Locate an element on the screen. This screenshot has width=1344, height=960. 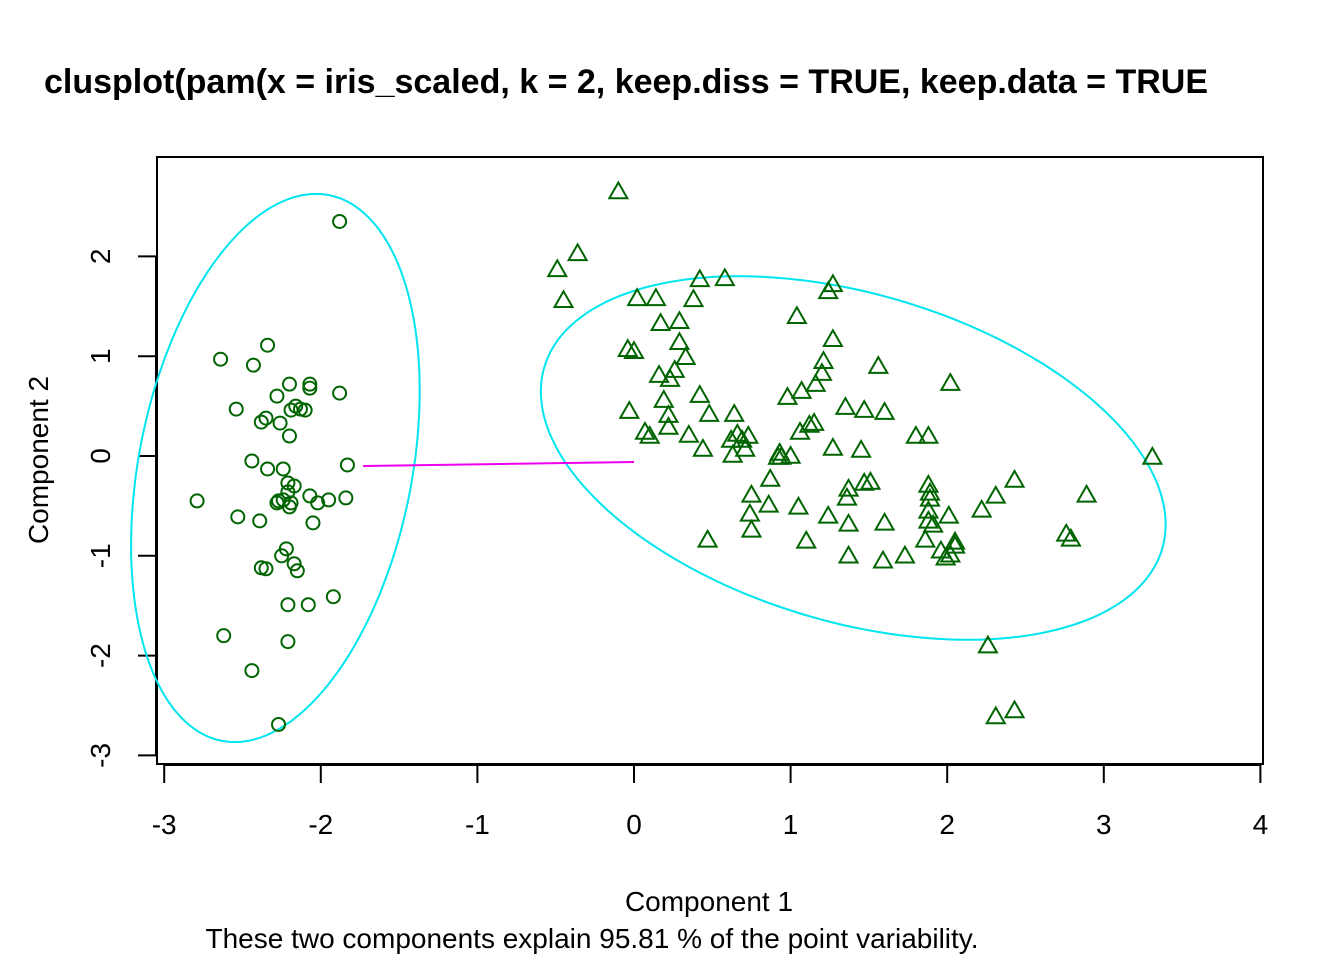
connector-line is located at coordinates (499, 463).